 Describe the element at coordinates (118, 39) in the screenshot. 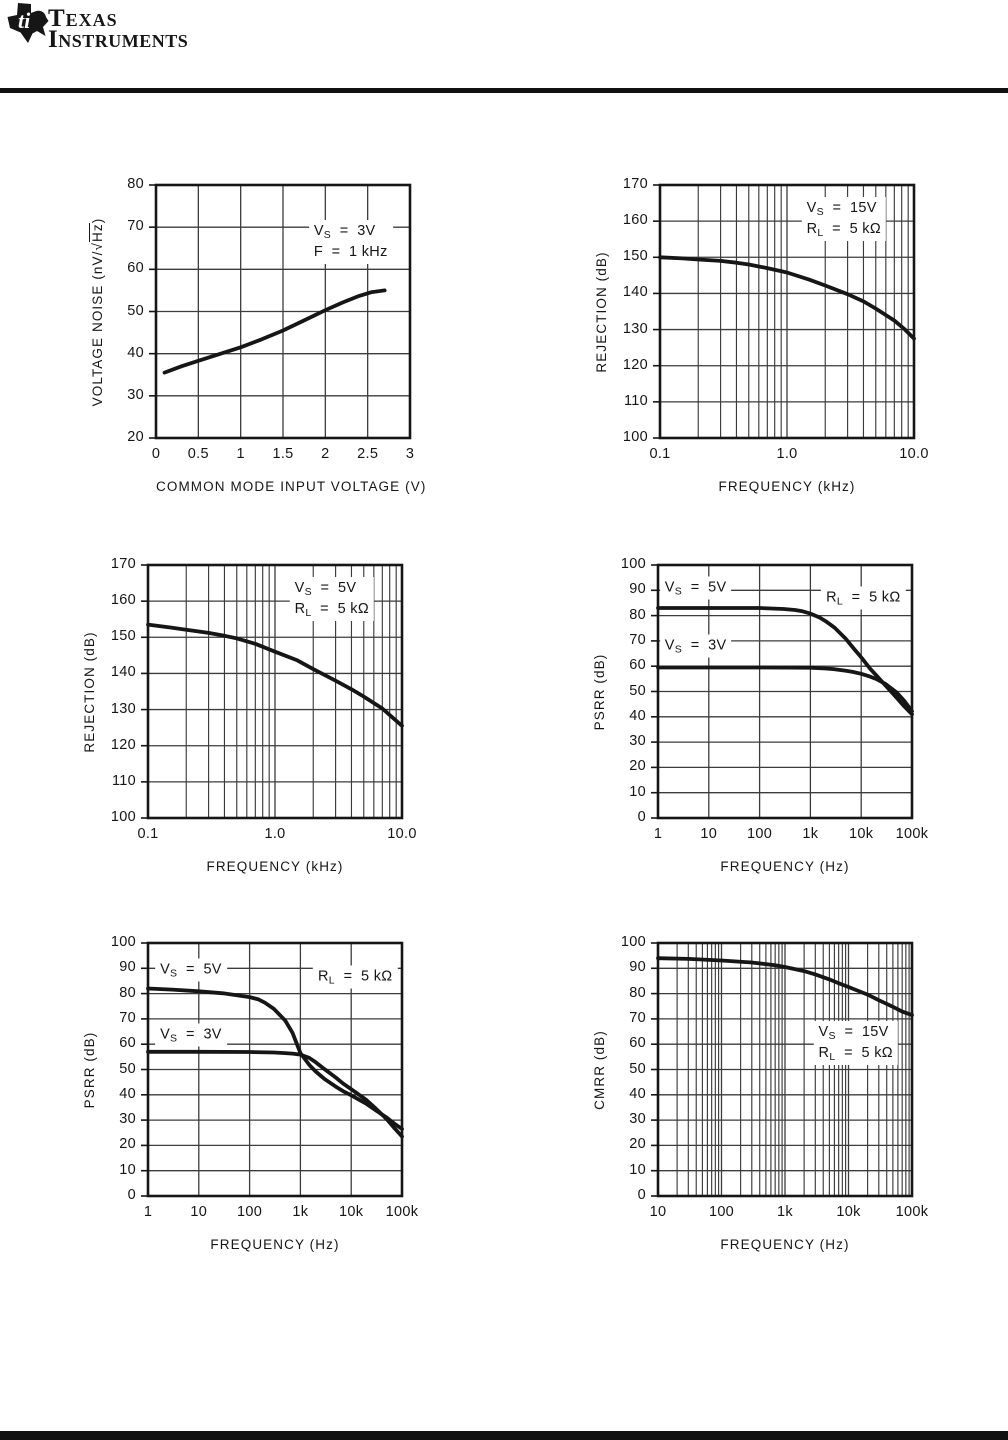

I see `brand-instruments: Instruments` at that location.